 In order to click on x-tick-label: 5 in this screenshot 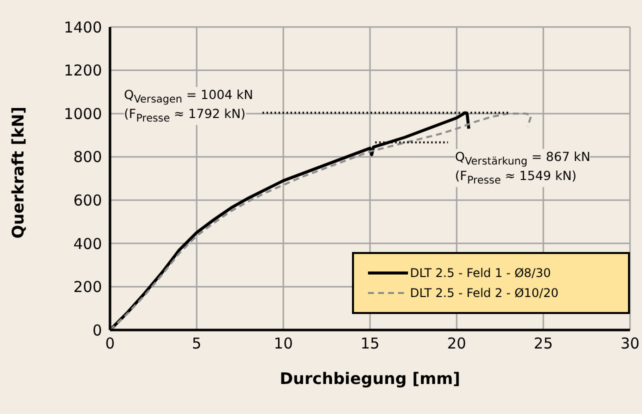, I will do `click(197, 343)`.